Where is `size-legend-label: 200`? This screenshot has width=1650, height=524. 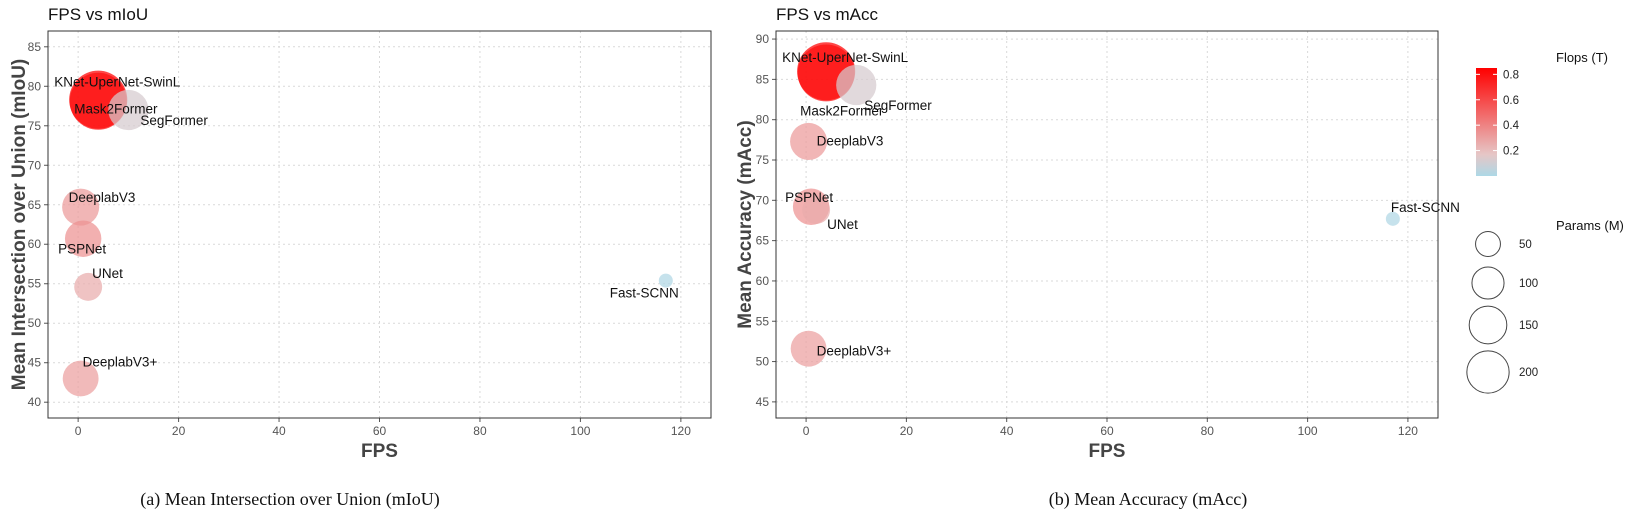 size-legend-label: 200 is located at coordinates (1528, 373).